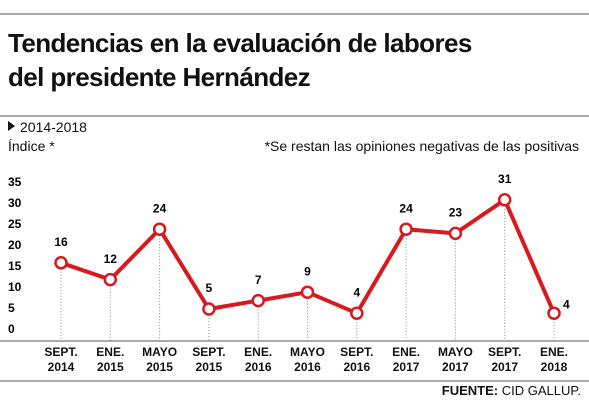  I want to click on x-tick-label: SEPT. 2017, so click(505, 359).